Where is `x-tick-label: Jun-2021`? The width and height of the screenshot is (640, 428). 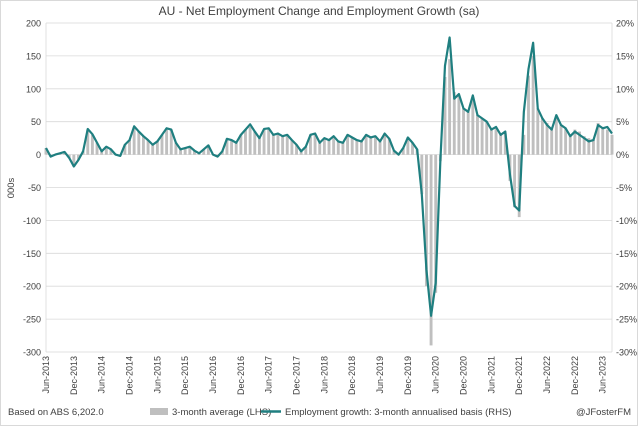
x-tick-label: Jun-2021 is located at coordinates (491, 375).